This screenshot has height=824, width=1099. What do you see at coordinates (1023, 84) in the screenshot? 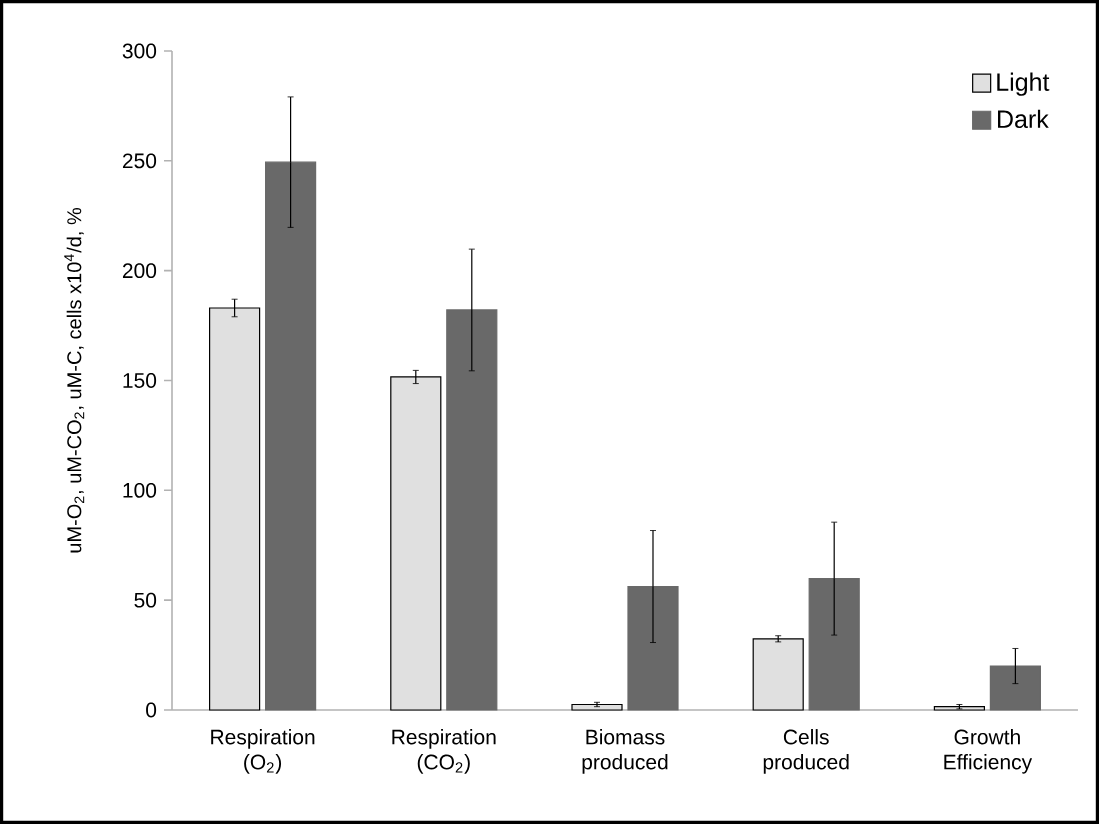
I see `legend-label: Light` at bounding box center [1023, 84].